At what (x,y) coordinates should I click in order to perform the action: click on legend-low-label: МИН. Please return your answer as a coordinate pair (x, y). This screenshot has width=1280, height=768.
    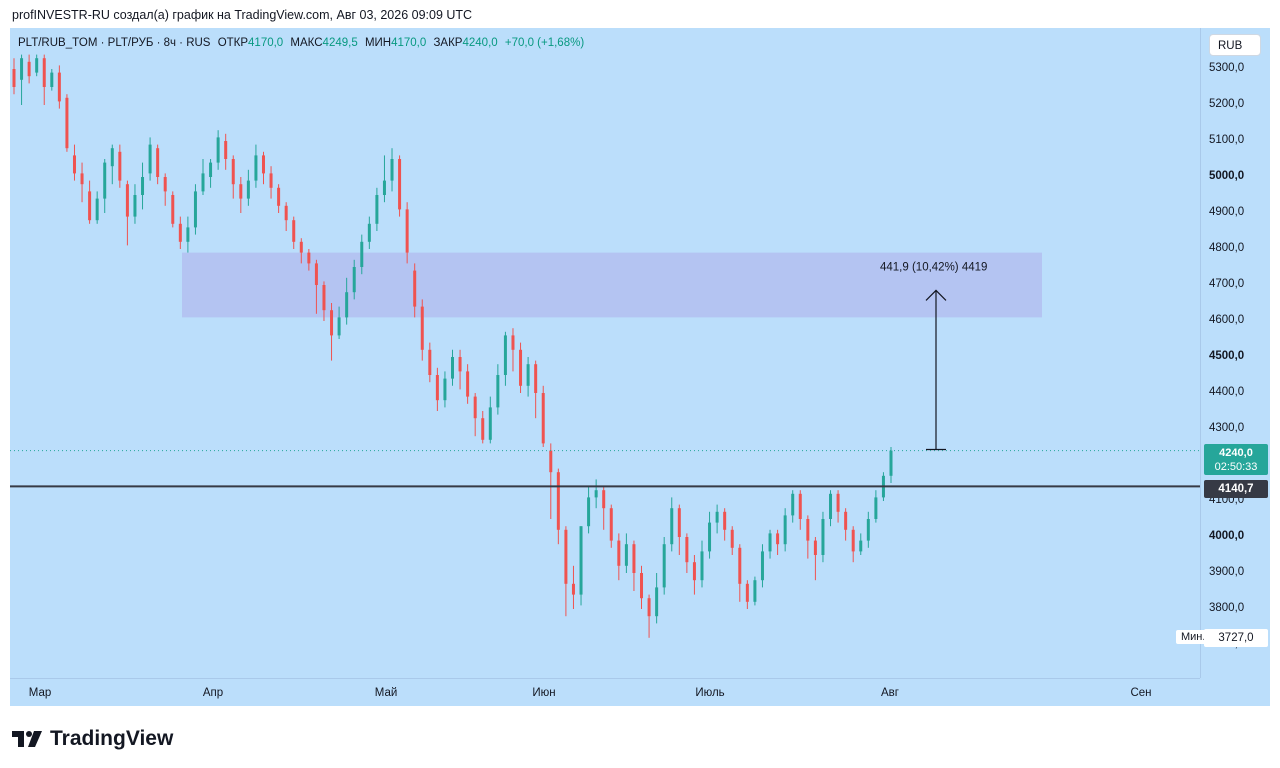
    Looking at the image, I should click on (378, 43).